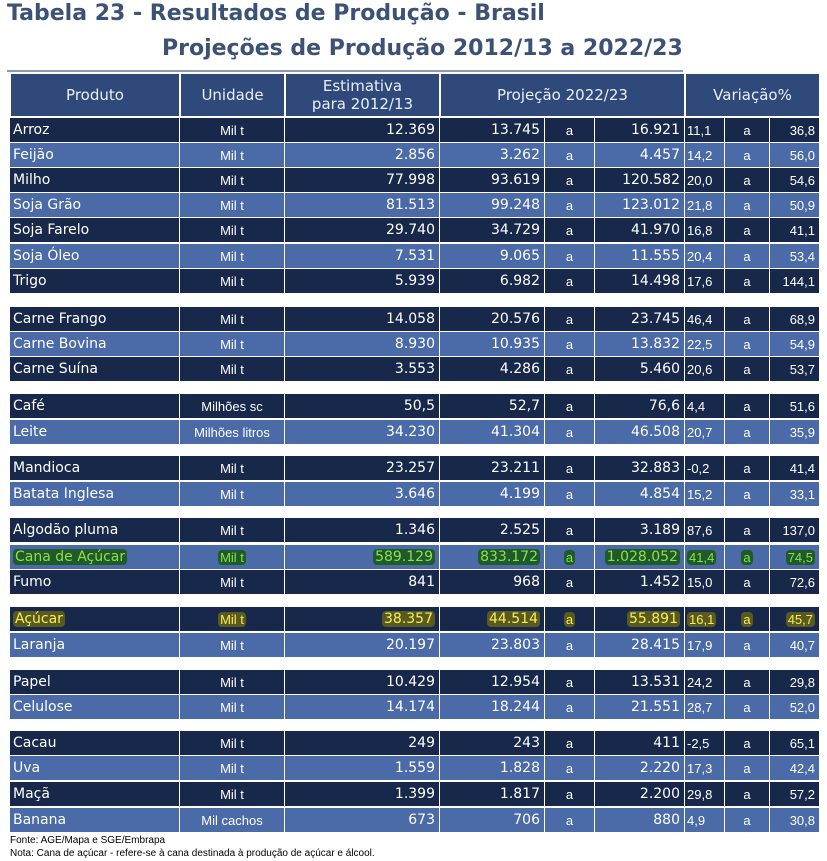 The height and width of the screenshot is (861, 827). I want to click on cell-text: 46,4, so click(700, 319).